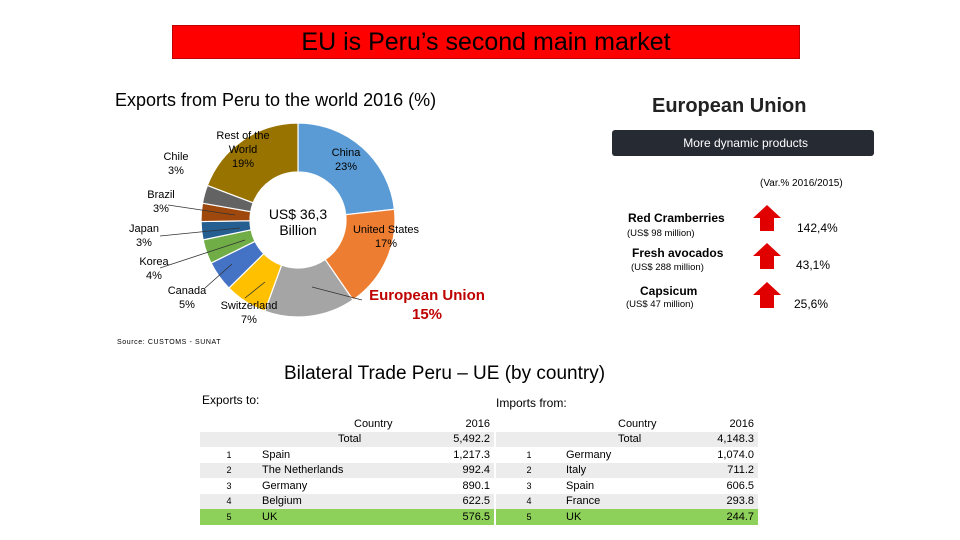 The height and width of the screenshot is (540, 960). Describe the element at coordinates (660, 304) in the screenshot. I see `product-sub-capsicum: (US$ 47 million)` at that location.